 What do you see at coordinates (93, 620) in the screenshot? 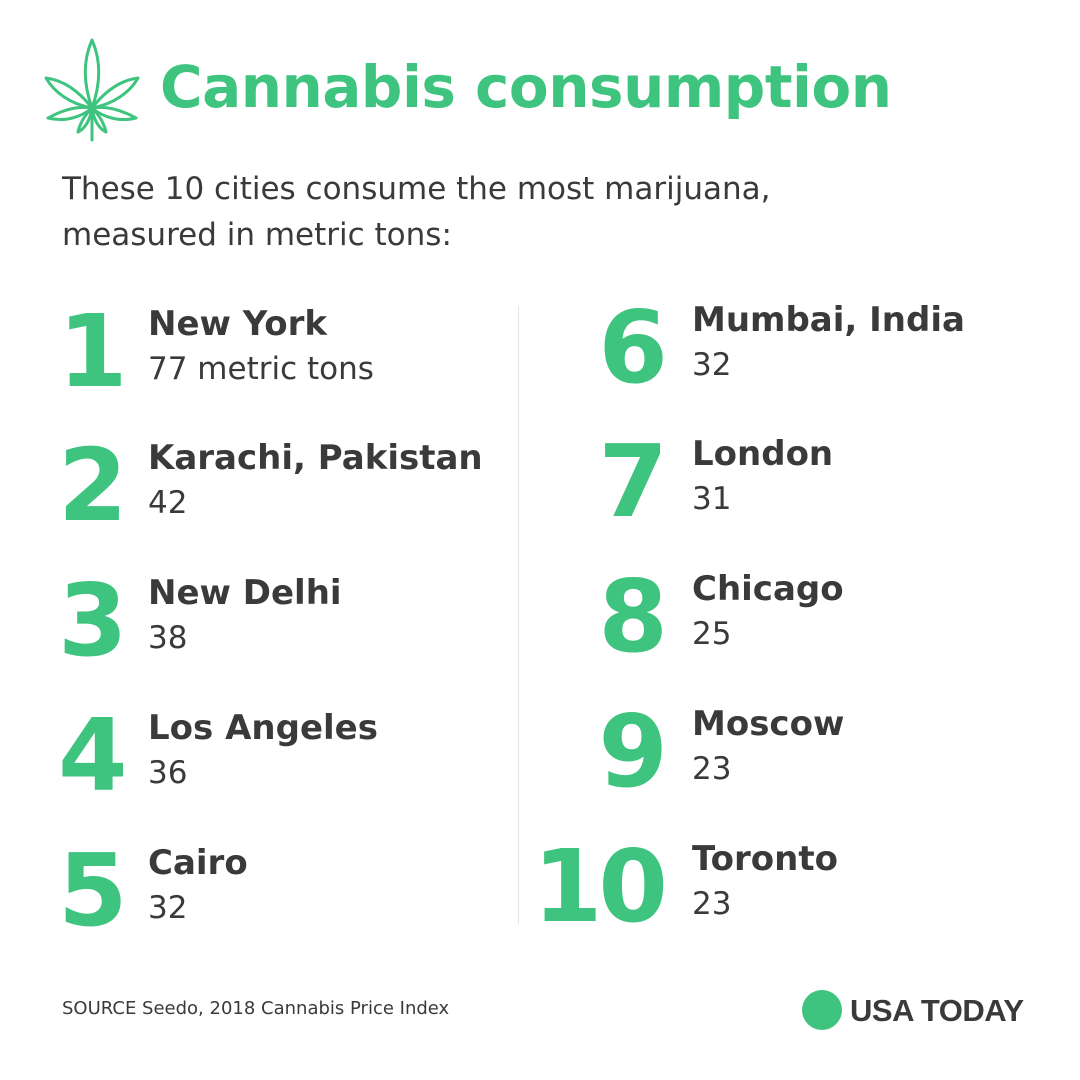
I see `rank-number: 3` at bounding box center [93, 620].